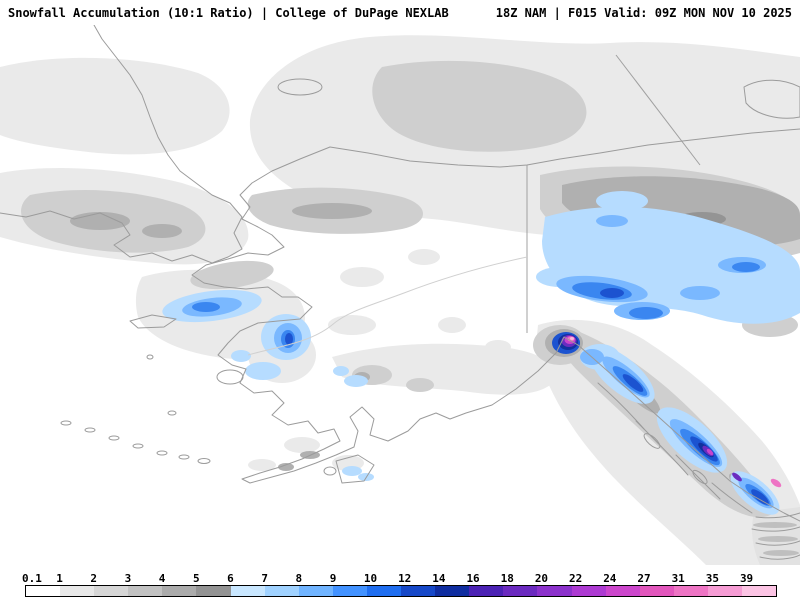 This screenshot has width=800, height=600. I want to click on legend-label: 4, so click(162, 578).